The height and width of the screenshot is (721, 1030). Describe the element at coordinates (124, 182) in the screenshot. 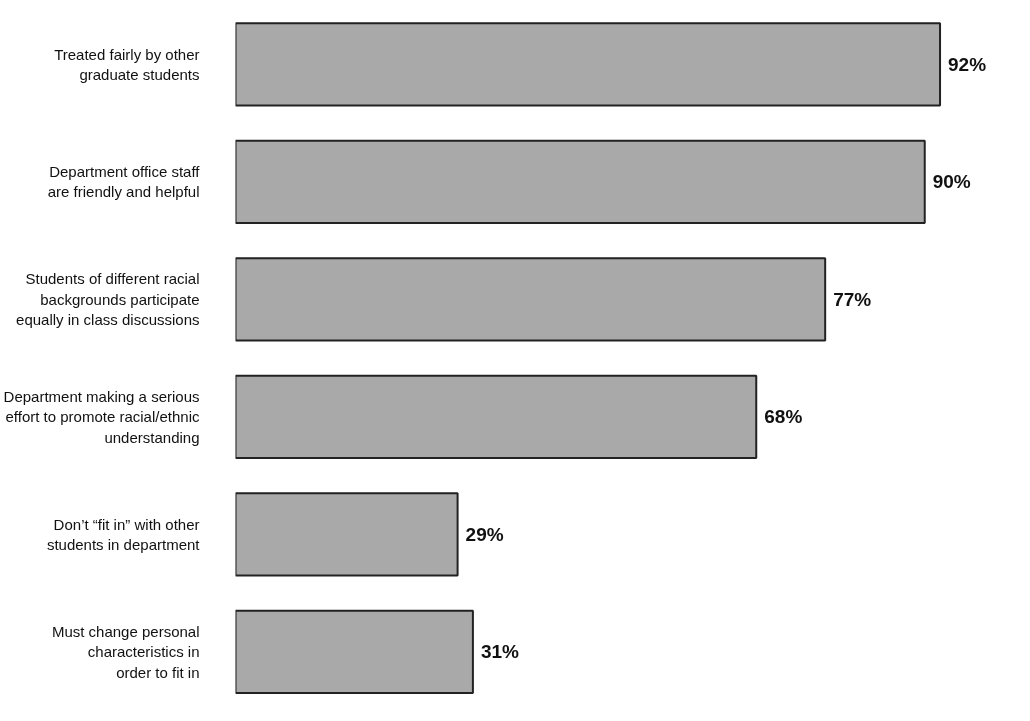

I see `y-tick-label: Department office staff are friendly and helpful` at that location.